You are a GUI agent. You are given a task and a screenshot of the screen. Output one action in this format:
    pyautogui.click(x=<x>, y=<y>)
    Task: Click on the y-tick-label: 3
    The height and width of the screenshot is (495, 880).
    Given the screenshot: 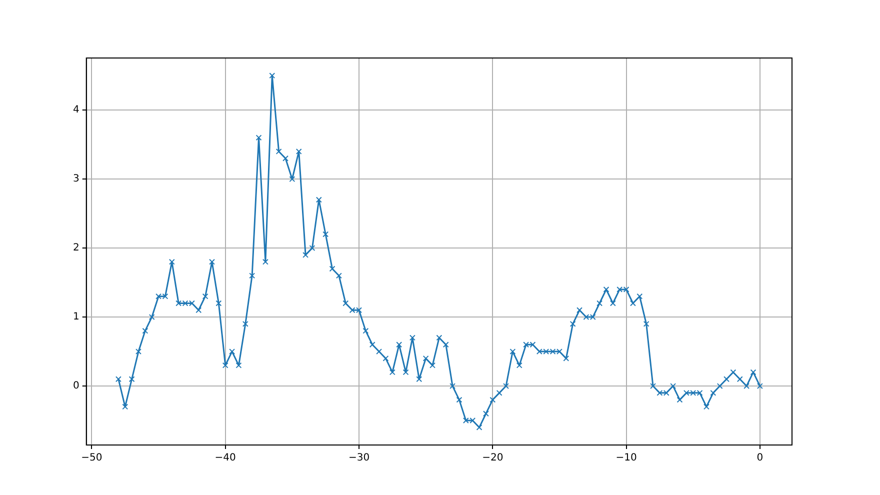 What is the action you would take?
    pyautogui.click(x=76, y=179)
    